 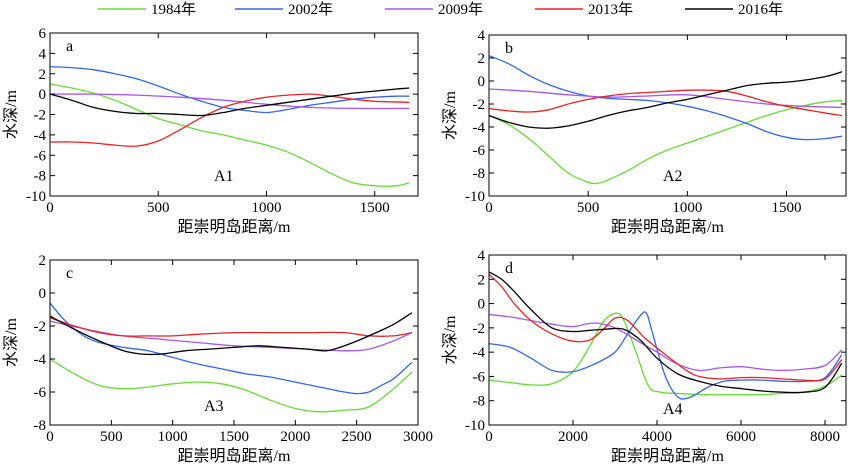 I want to click on legend-label: 2013年, so click(x=610, y=9).